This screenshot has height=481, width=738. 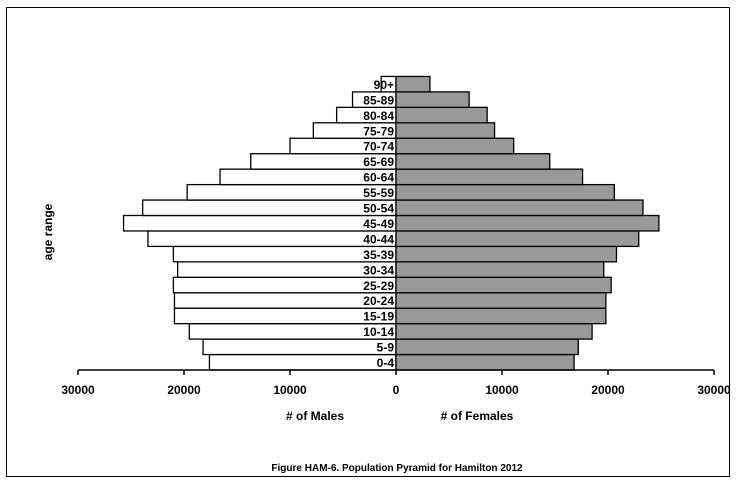 I want to click on age-label-45-49: 45-49, so click(x=378, y=224).